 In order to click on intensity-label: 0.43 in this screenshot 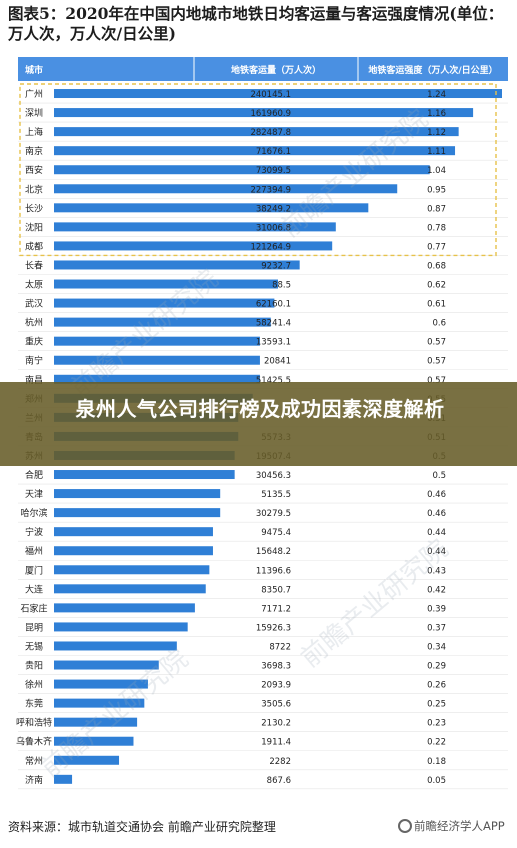, I will do `click(436, 571)`.